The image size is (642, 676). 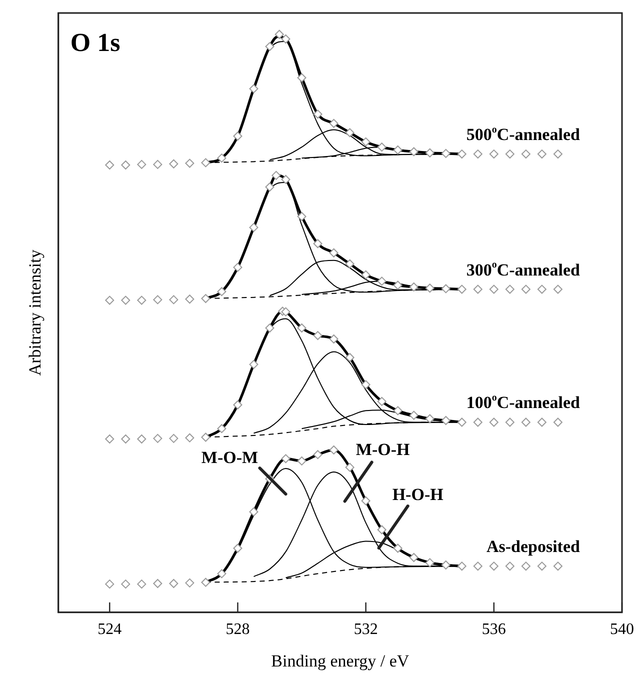 I want to click on x-tick-label: 524, so click(x=110, y=629).